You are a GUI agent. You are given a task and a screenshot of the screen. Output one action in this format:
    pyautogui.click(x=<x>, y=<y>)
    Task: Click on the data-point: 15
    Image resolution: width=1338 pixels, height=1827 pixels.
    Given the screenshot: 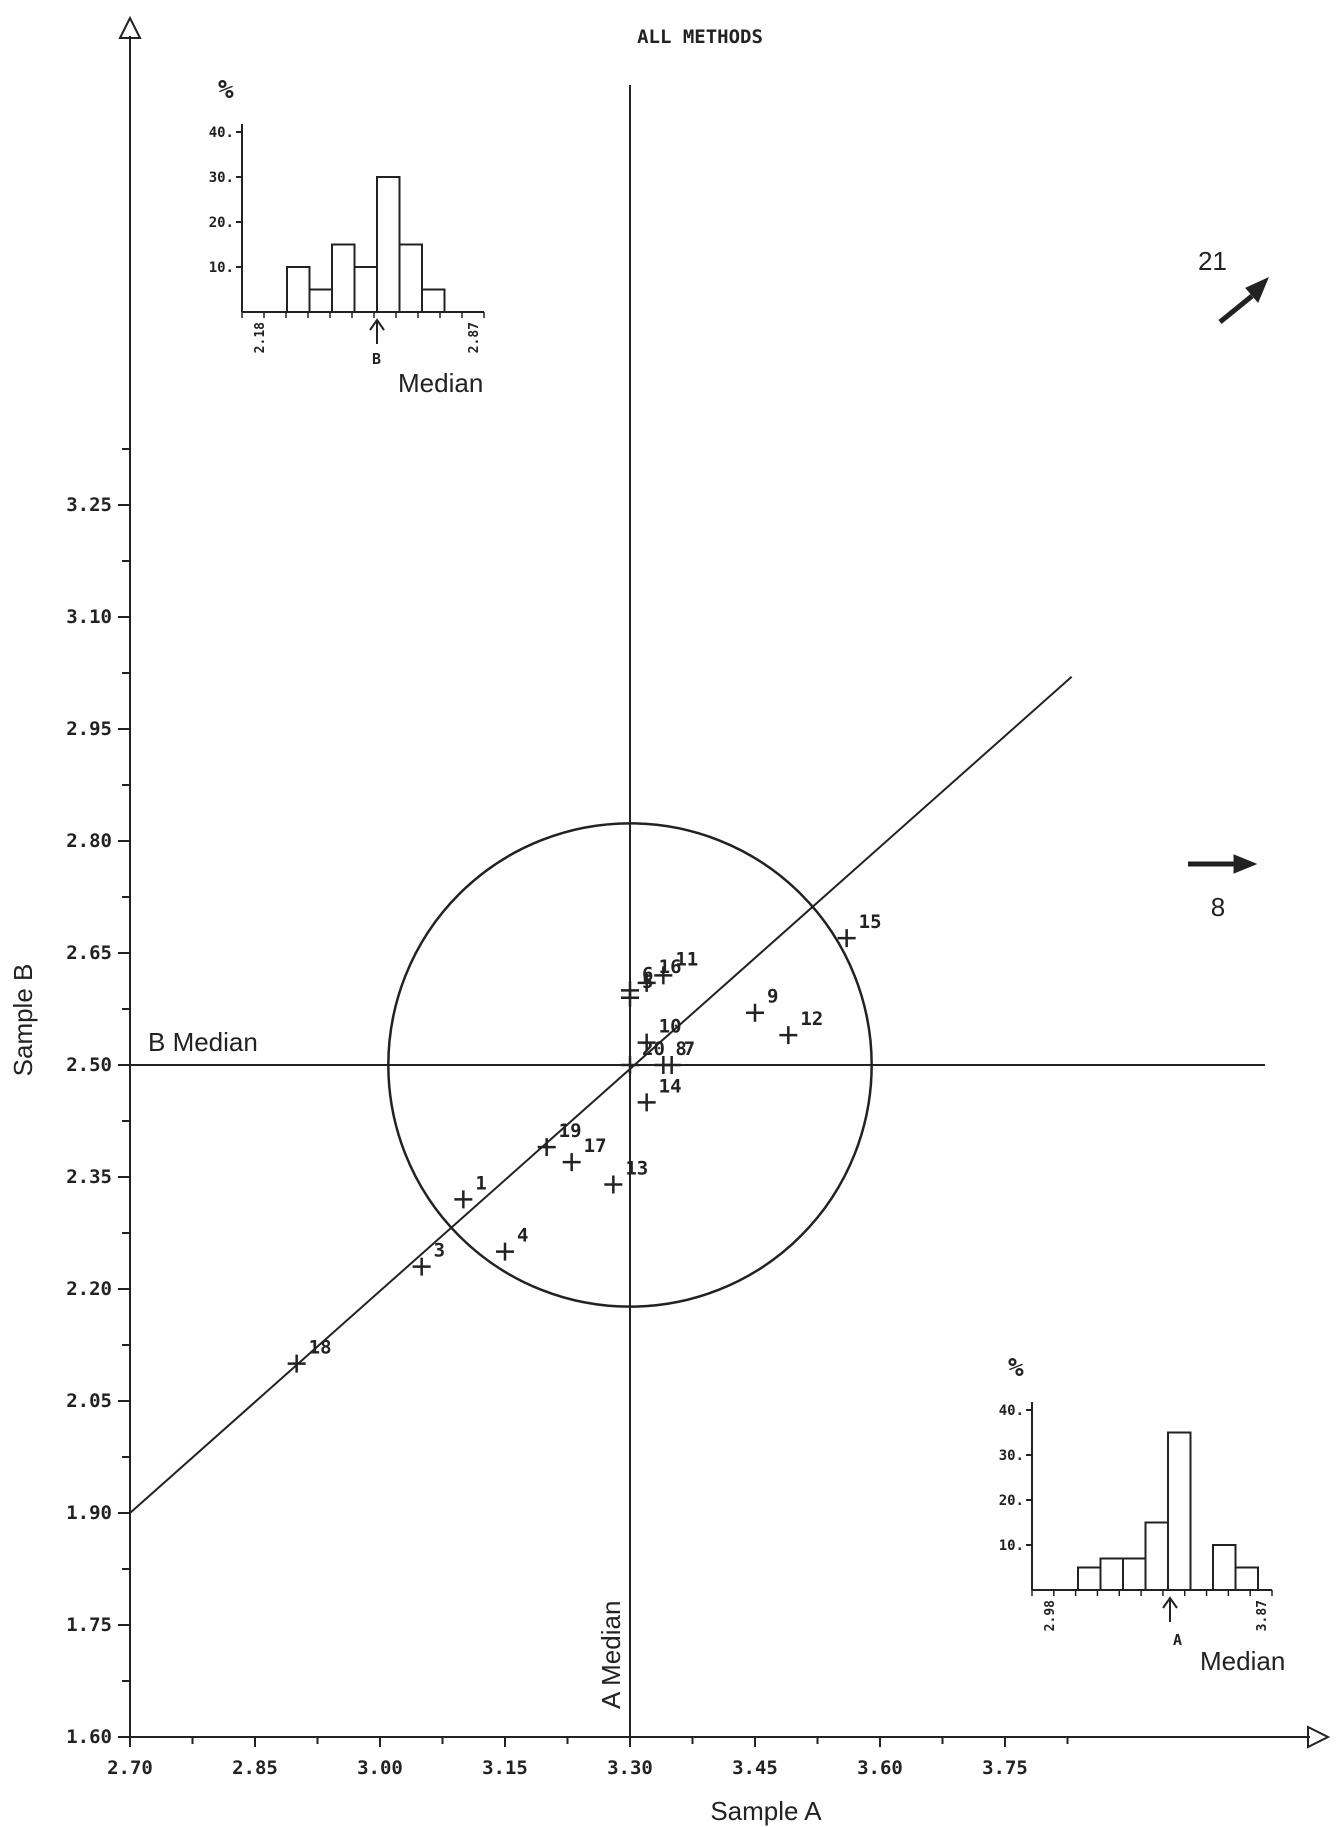 What is the action you would take?
    pyautogui.click(x=859, y=929)
    